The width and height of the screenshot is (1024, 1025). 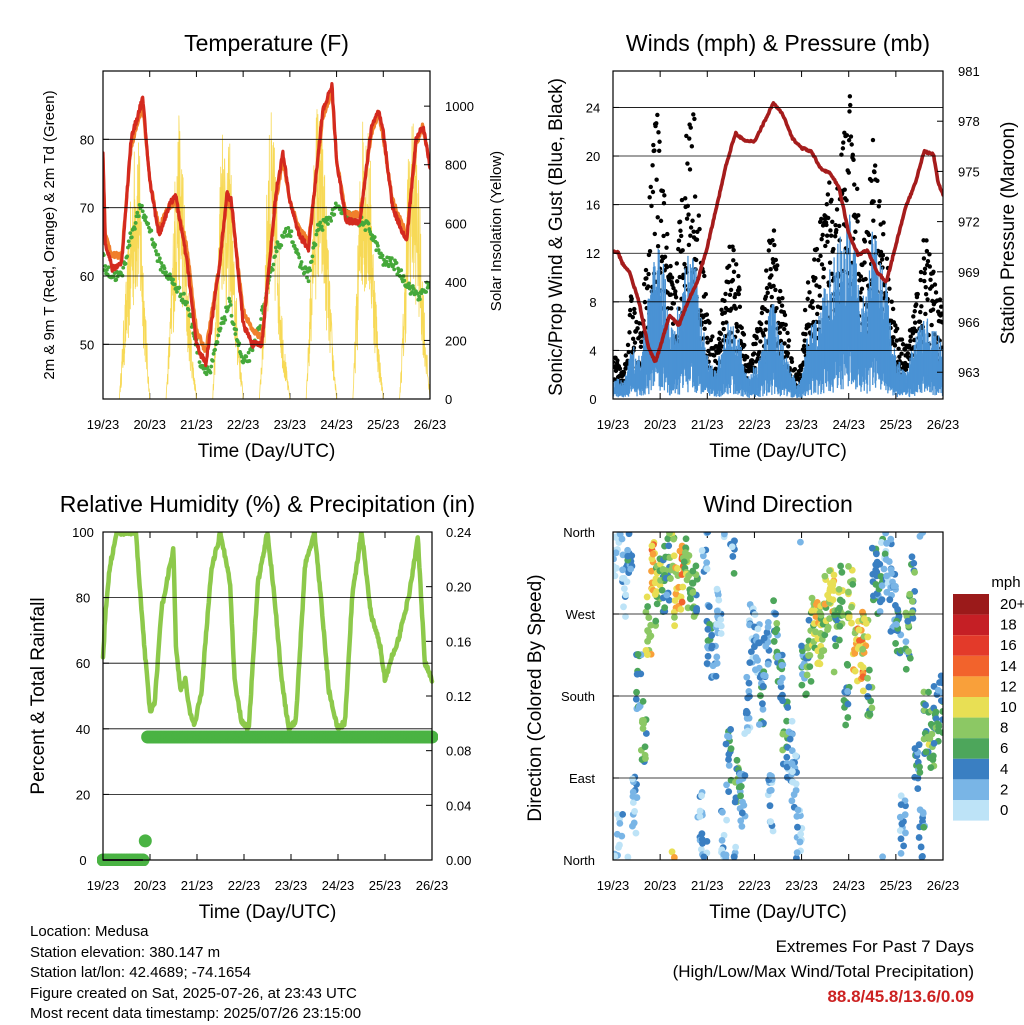 What do you see at coordinates (1008, 707) in the screenshot?
I see `chart3-legend-label: 10` at bounding box center [1008, 707].